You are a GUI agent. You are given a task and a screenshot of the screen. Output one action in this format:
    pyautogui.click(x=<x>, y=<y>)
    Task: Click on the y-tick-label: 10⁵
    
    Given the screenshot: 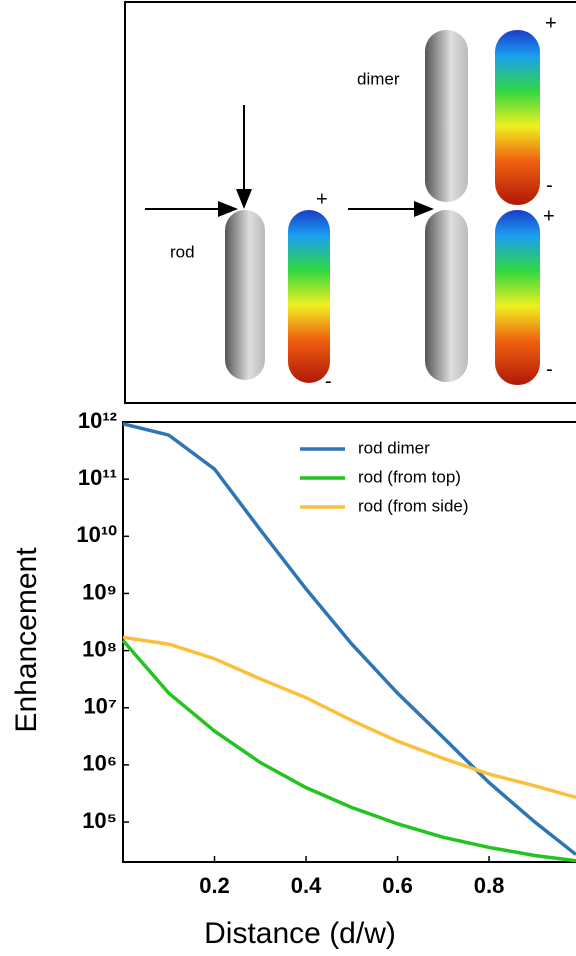 What is the action you would take?
    pyautogui.click(x=99, y=820)
    